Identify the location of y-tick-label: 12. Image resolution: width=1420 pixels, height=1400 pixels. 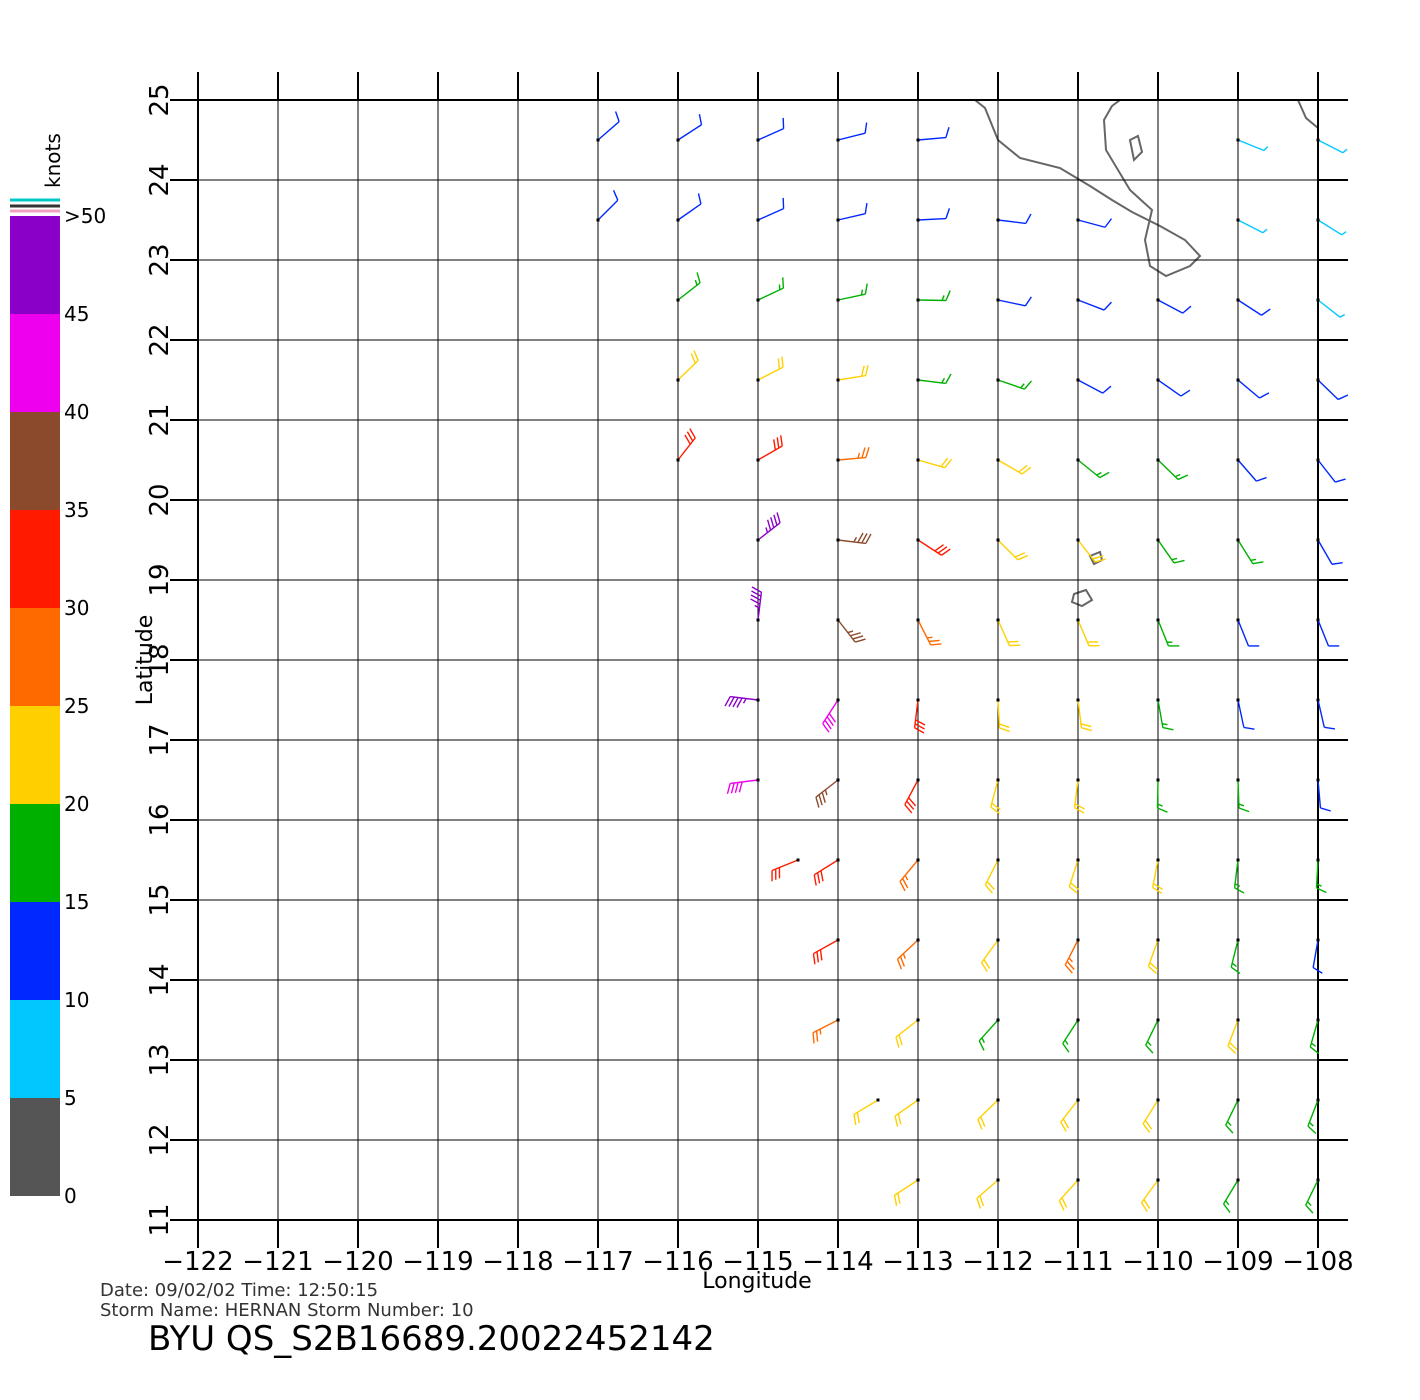
(160, 1139).